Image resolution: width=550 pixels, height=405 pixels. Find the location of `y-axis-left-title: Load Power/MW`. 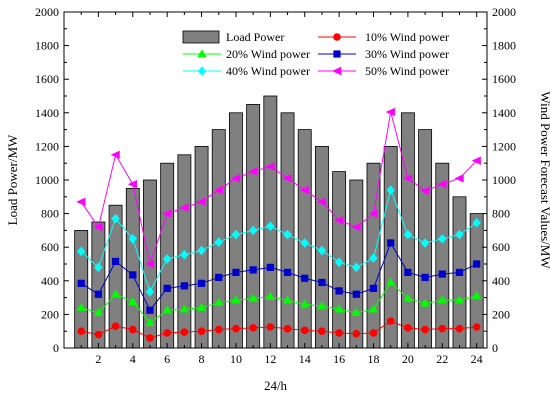

y-axis-left-title: Load Power/MW is located at coordinates (12, 179).